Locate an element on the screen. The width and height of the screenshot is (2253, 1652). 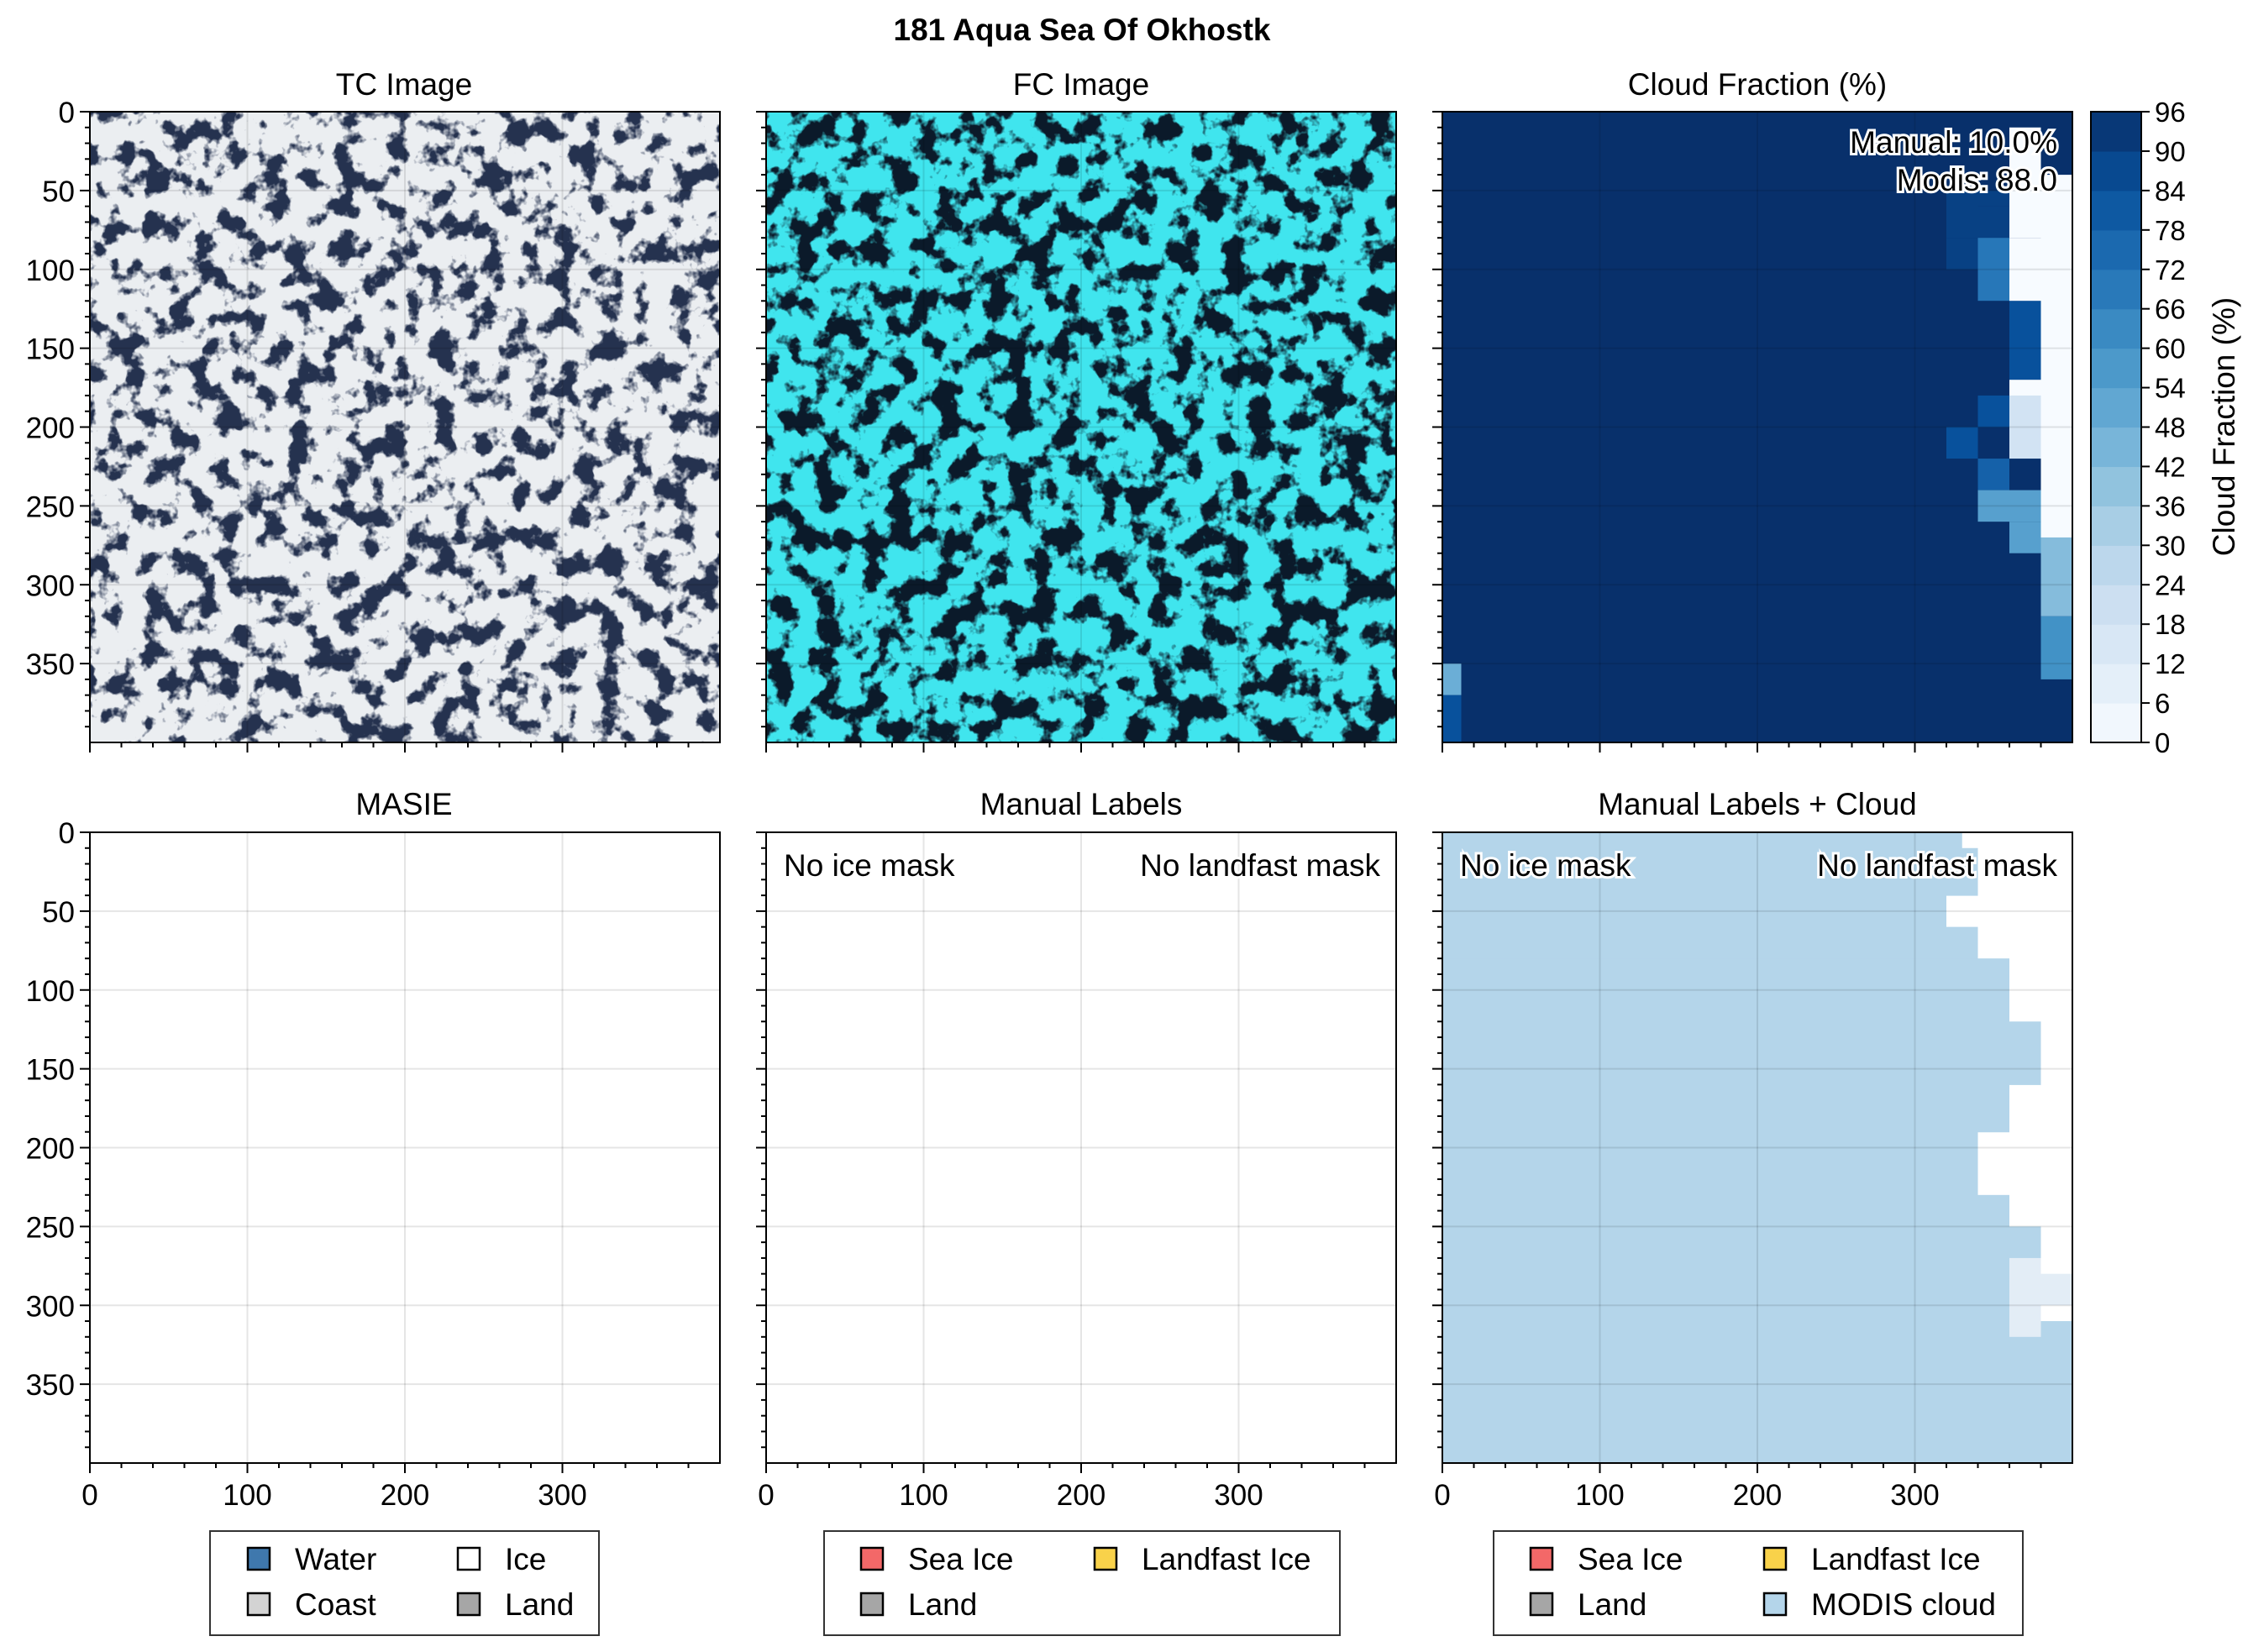
colorbar-tick-label: 0 is located at coordinates (2163, 742).